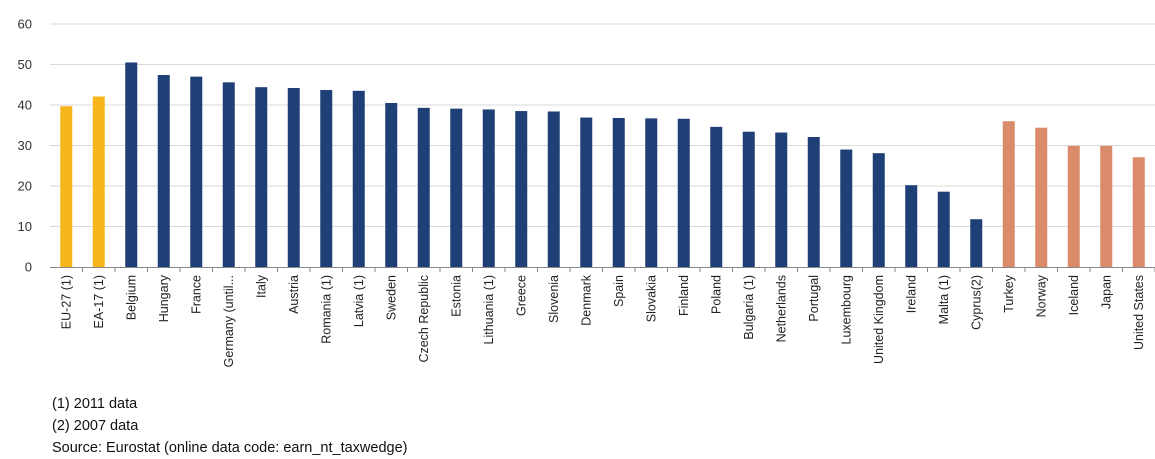 The width and height of the screenshot is (1155, 459). I want to click on x-tick-label: Malta (1), so click(944, 299).